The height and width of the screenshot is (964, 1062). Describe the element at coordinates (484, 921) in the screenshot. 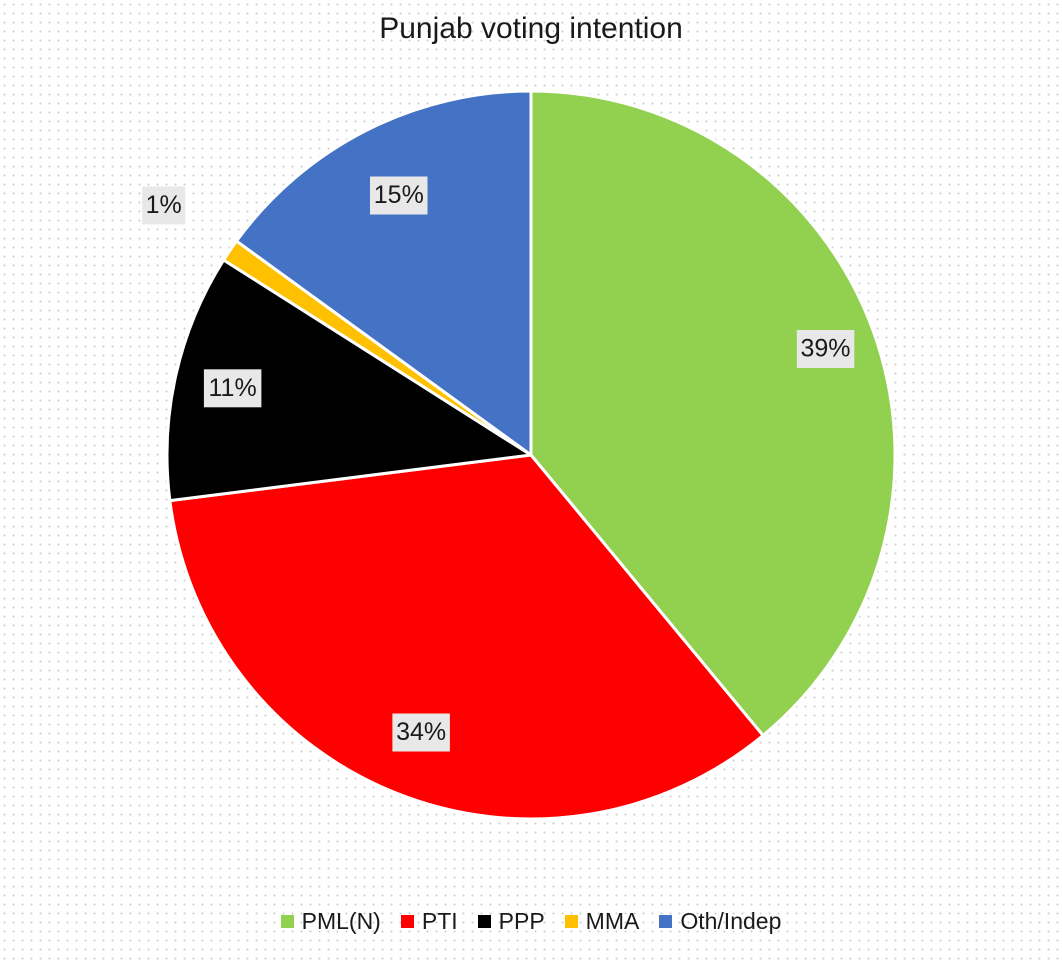

I see `legend-swatch-ppp` at that location.